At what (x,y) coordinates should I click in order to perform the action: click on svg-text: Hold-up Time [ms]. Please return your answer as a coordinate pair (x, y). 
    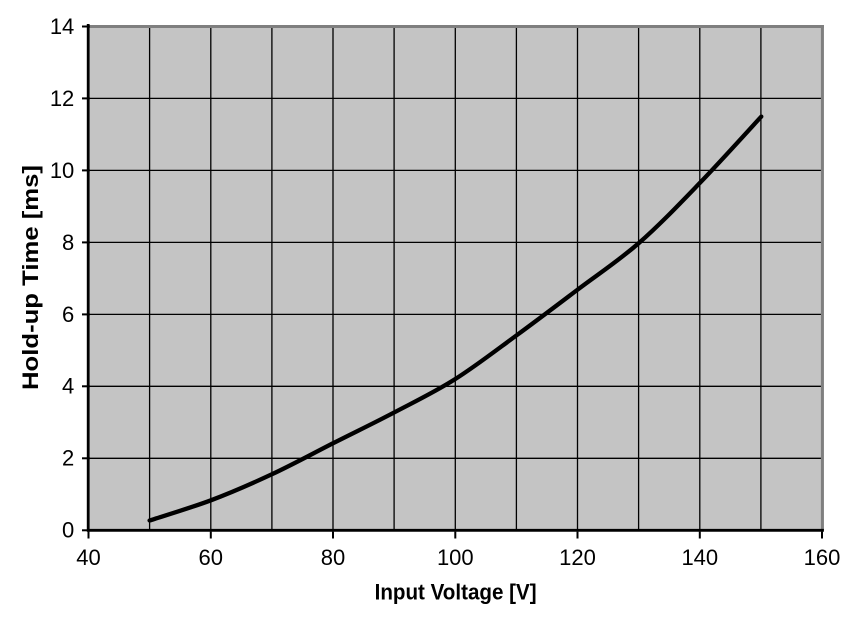
    Looking at the image, I should click on (30, 277).